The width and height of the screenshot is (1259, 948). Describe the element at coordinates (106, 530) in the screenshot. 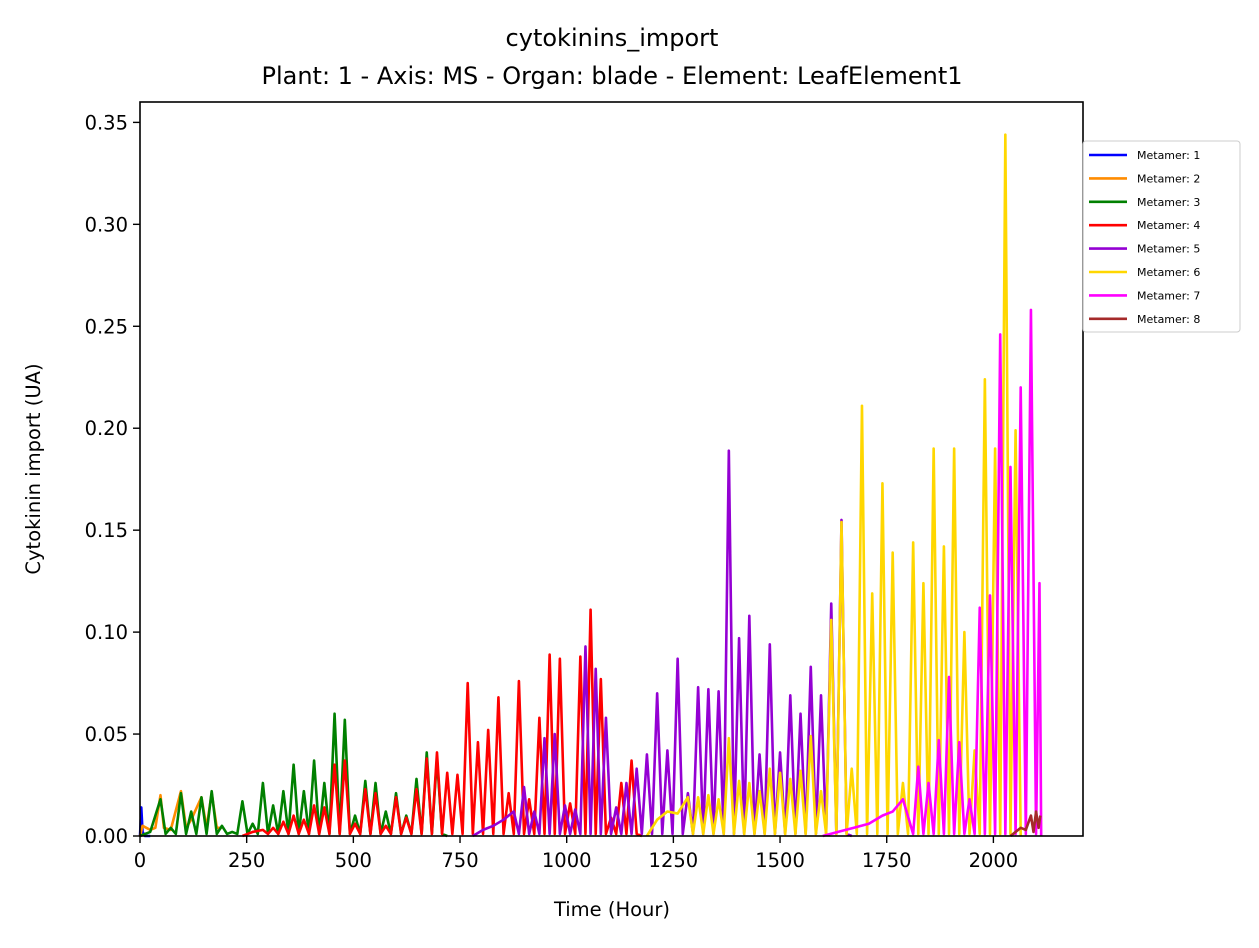

I see `y-tick-label: 0.15` at that location.